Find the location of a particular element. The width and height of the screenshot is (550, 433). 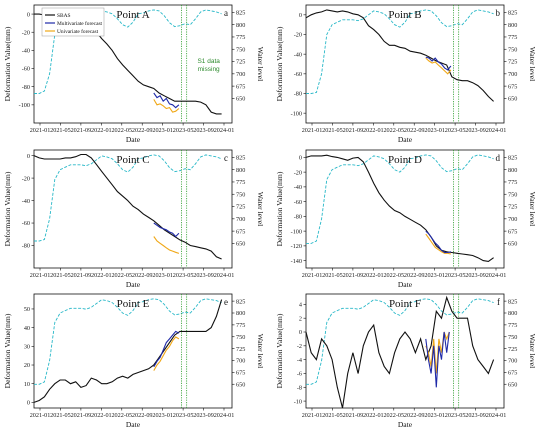

y-tick-label: 20 is located at coordinates (27, 365).